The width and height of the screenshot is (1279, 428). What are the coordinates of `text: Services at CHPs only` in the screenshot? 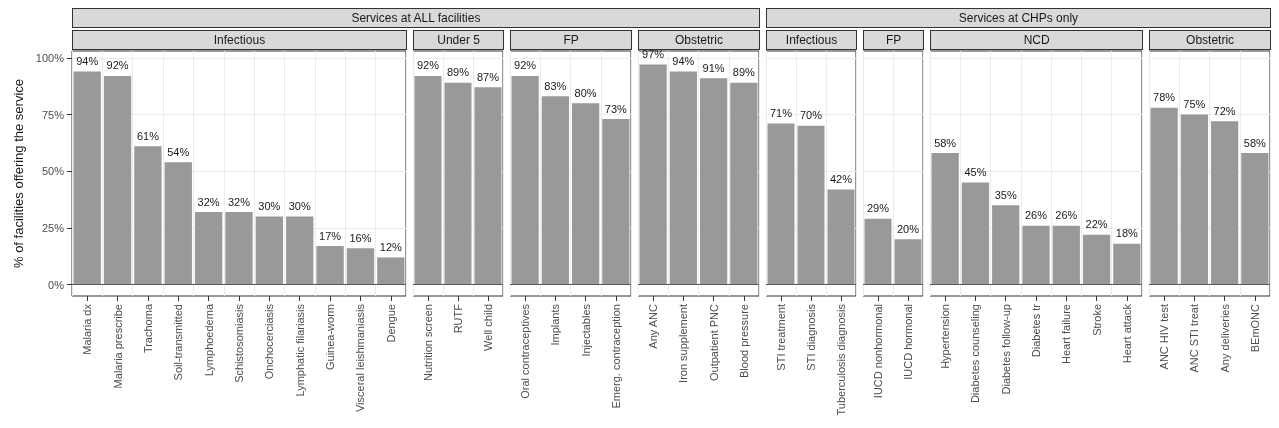 It's located at (1018, 18).